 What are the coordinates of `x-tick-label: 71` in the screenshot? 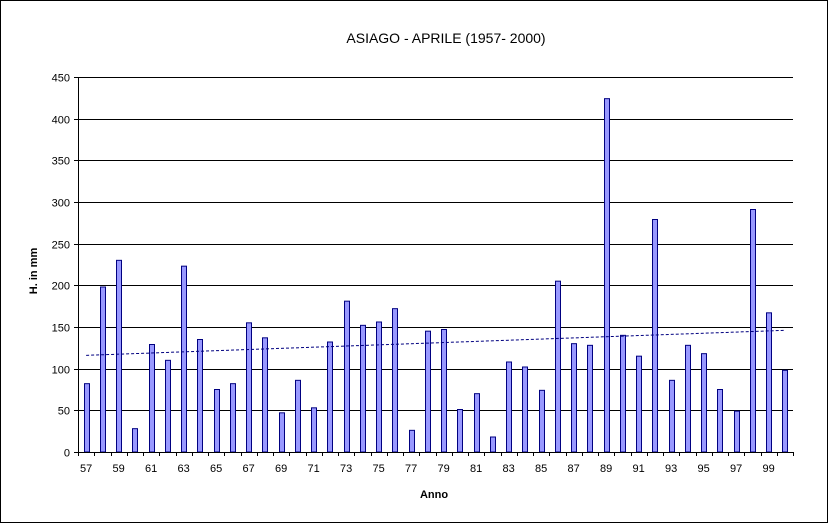 It's located at (314, 469).